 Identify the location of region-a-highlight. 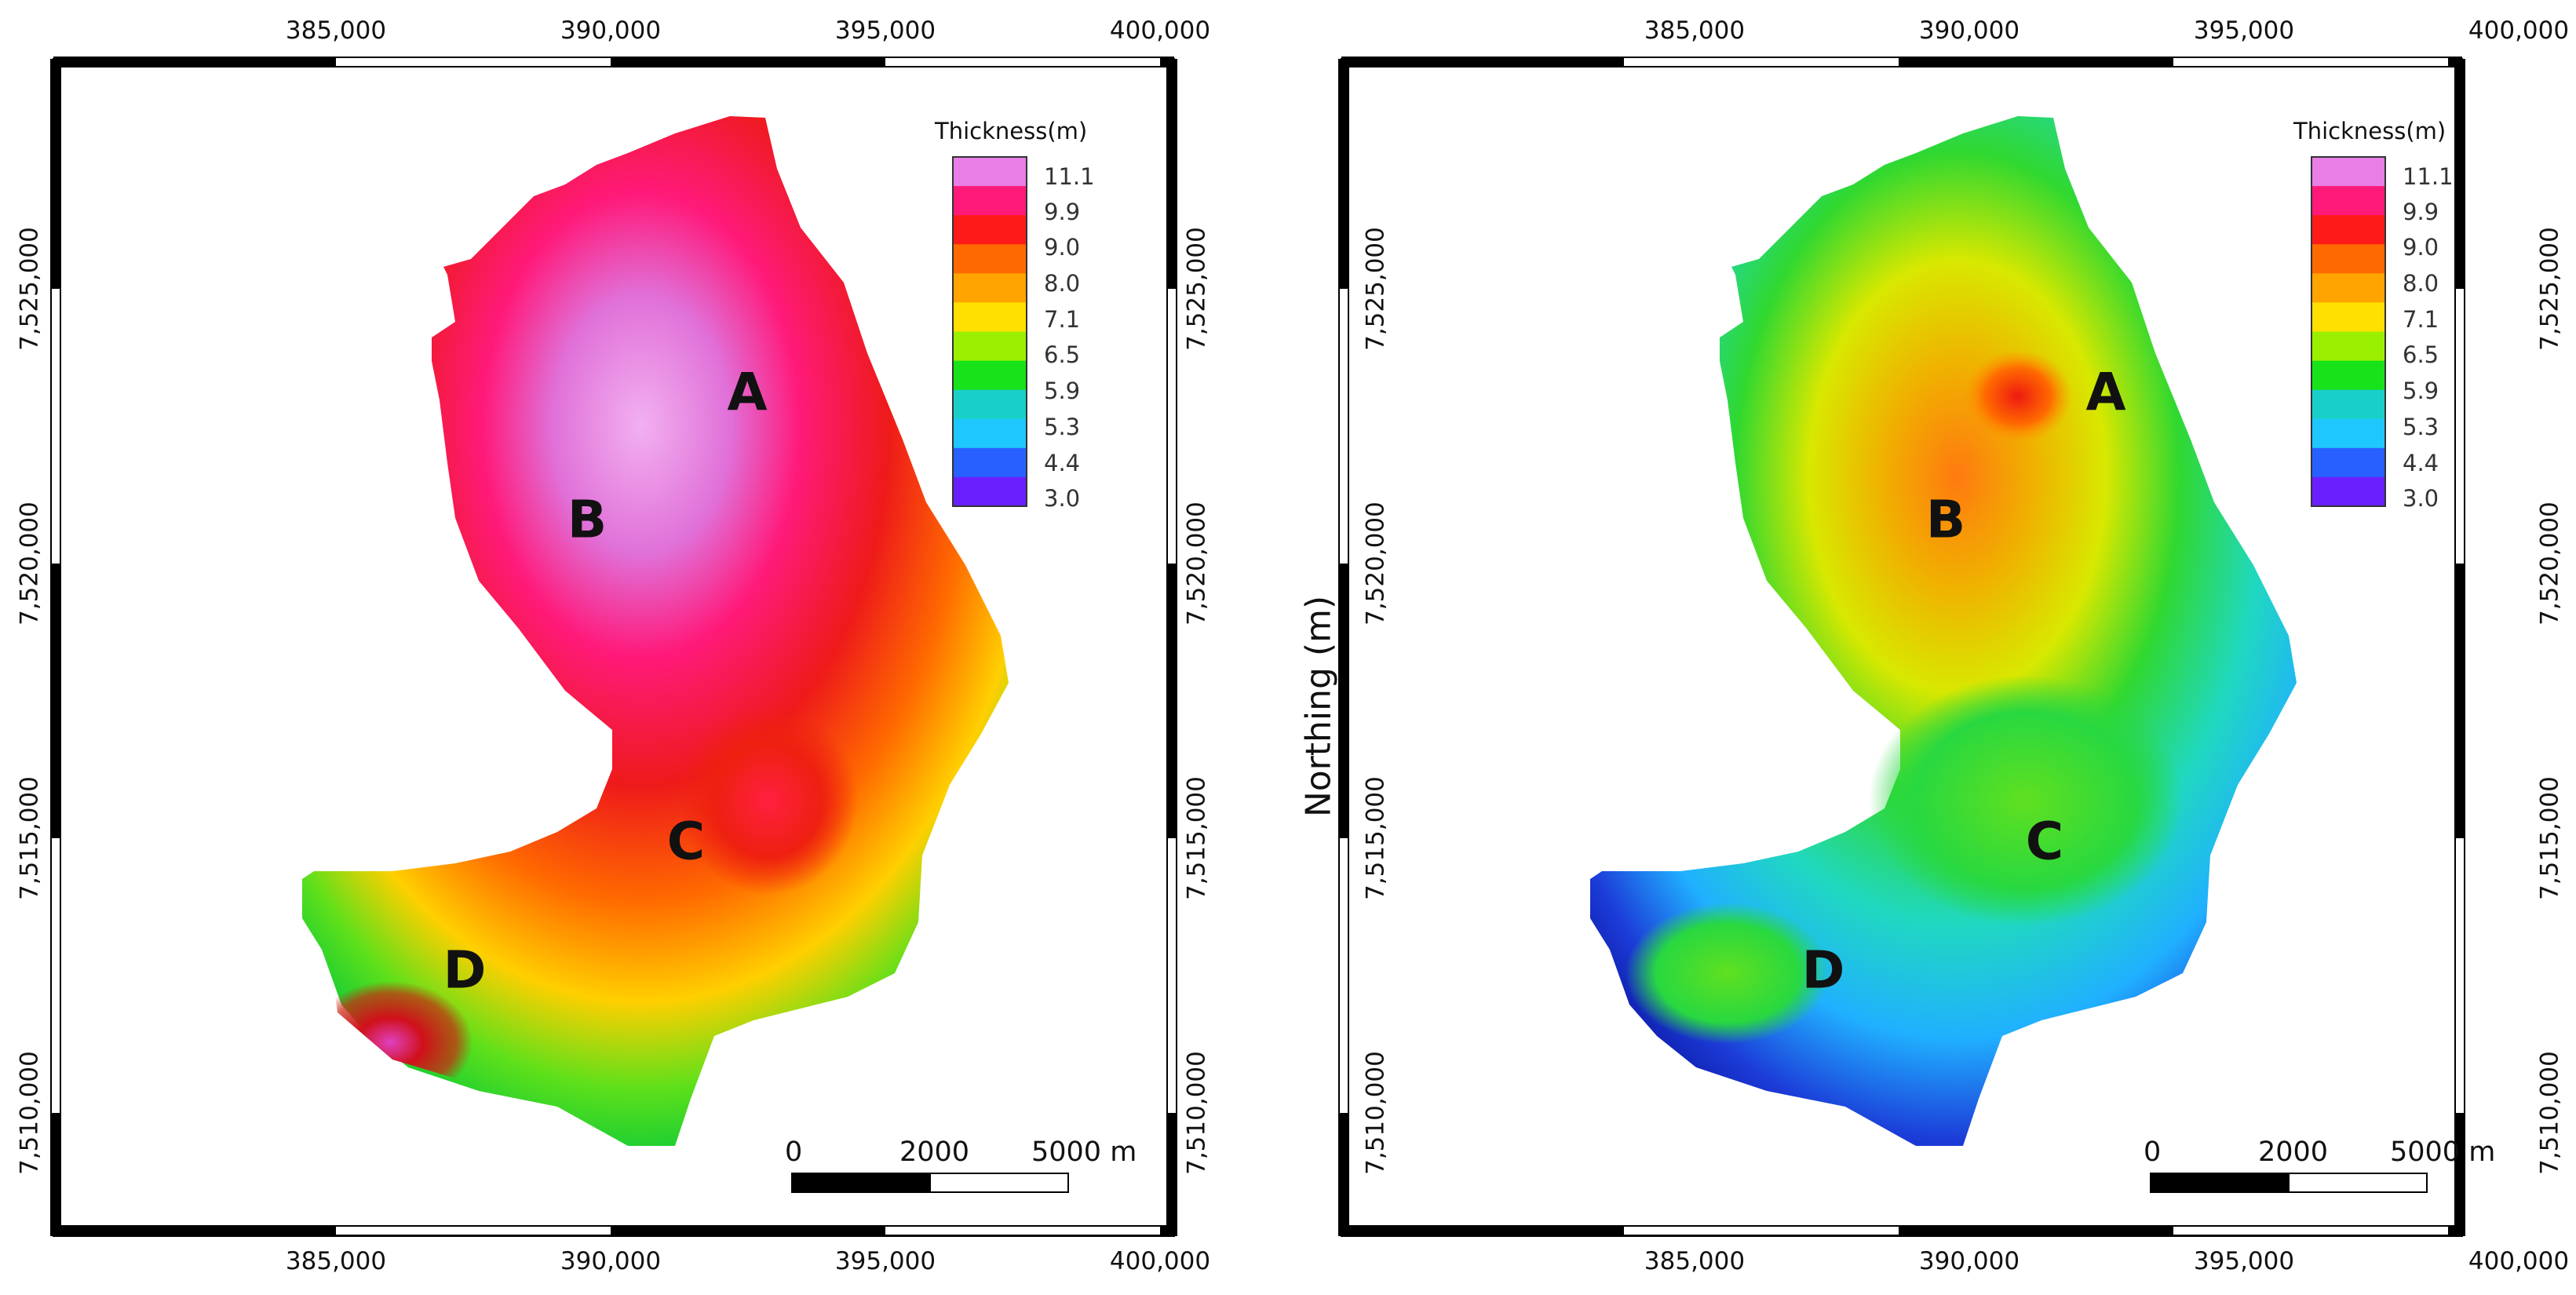
(2018, 396).